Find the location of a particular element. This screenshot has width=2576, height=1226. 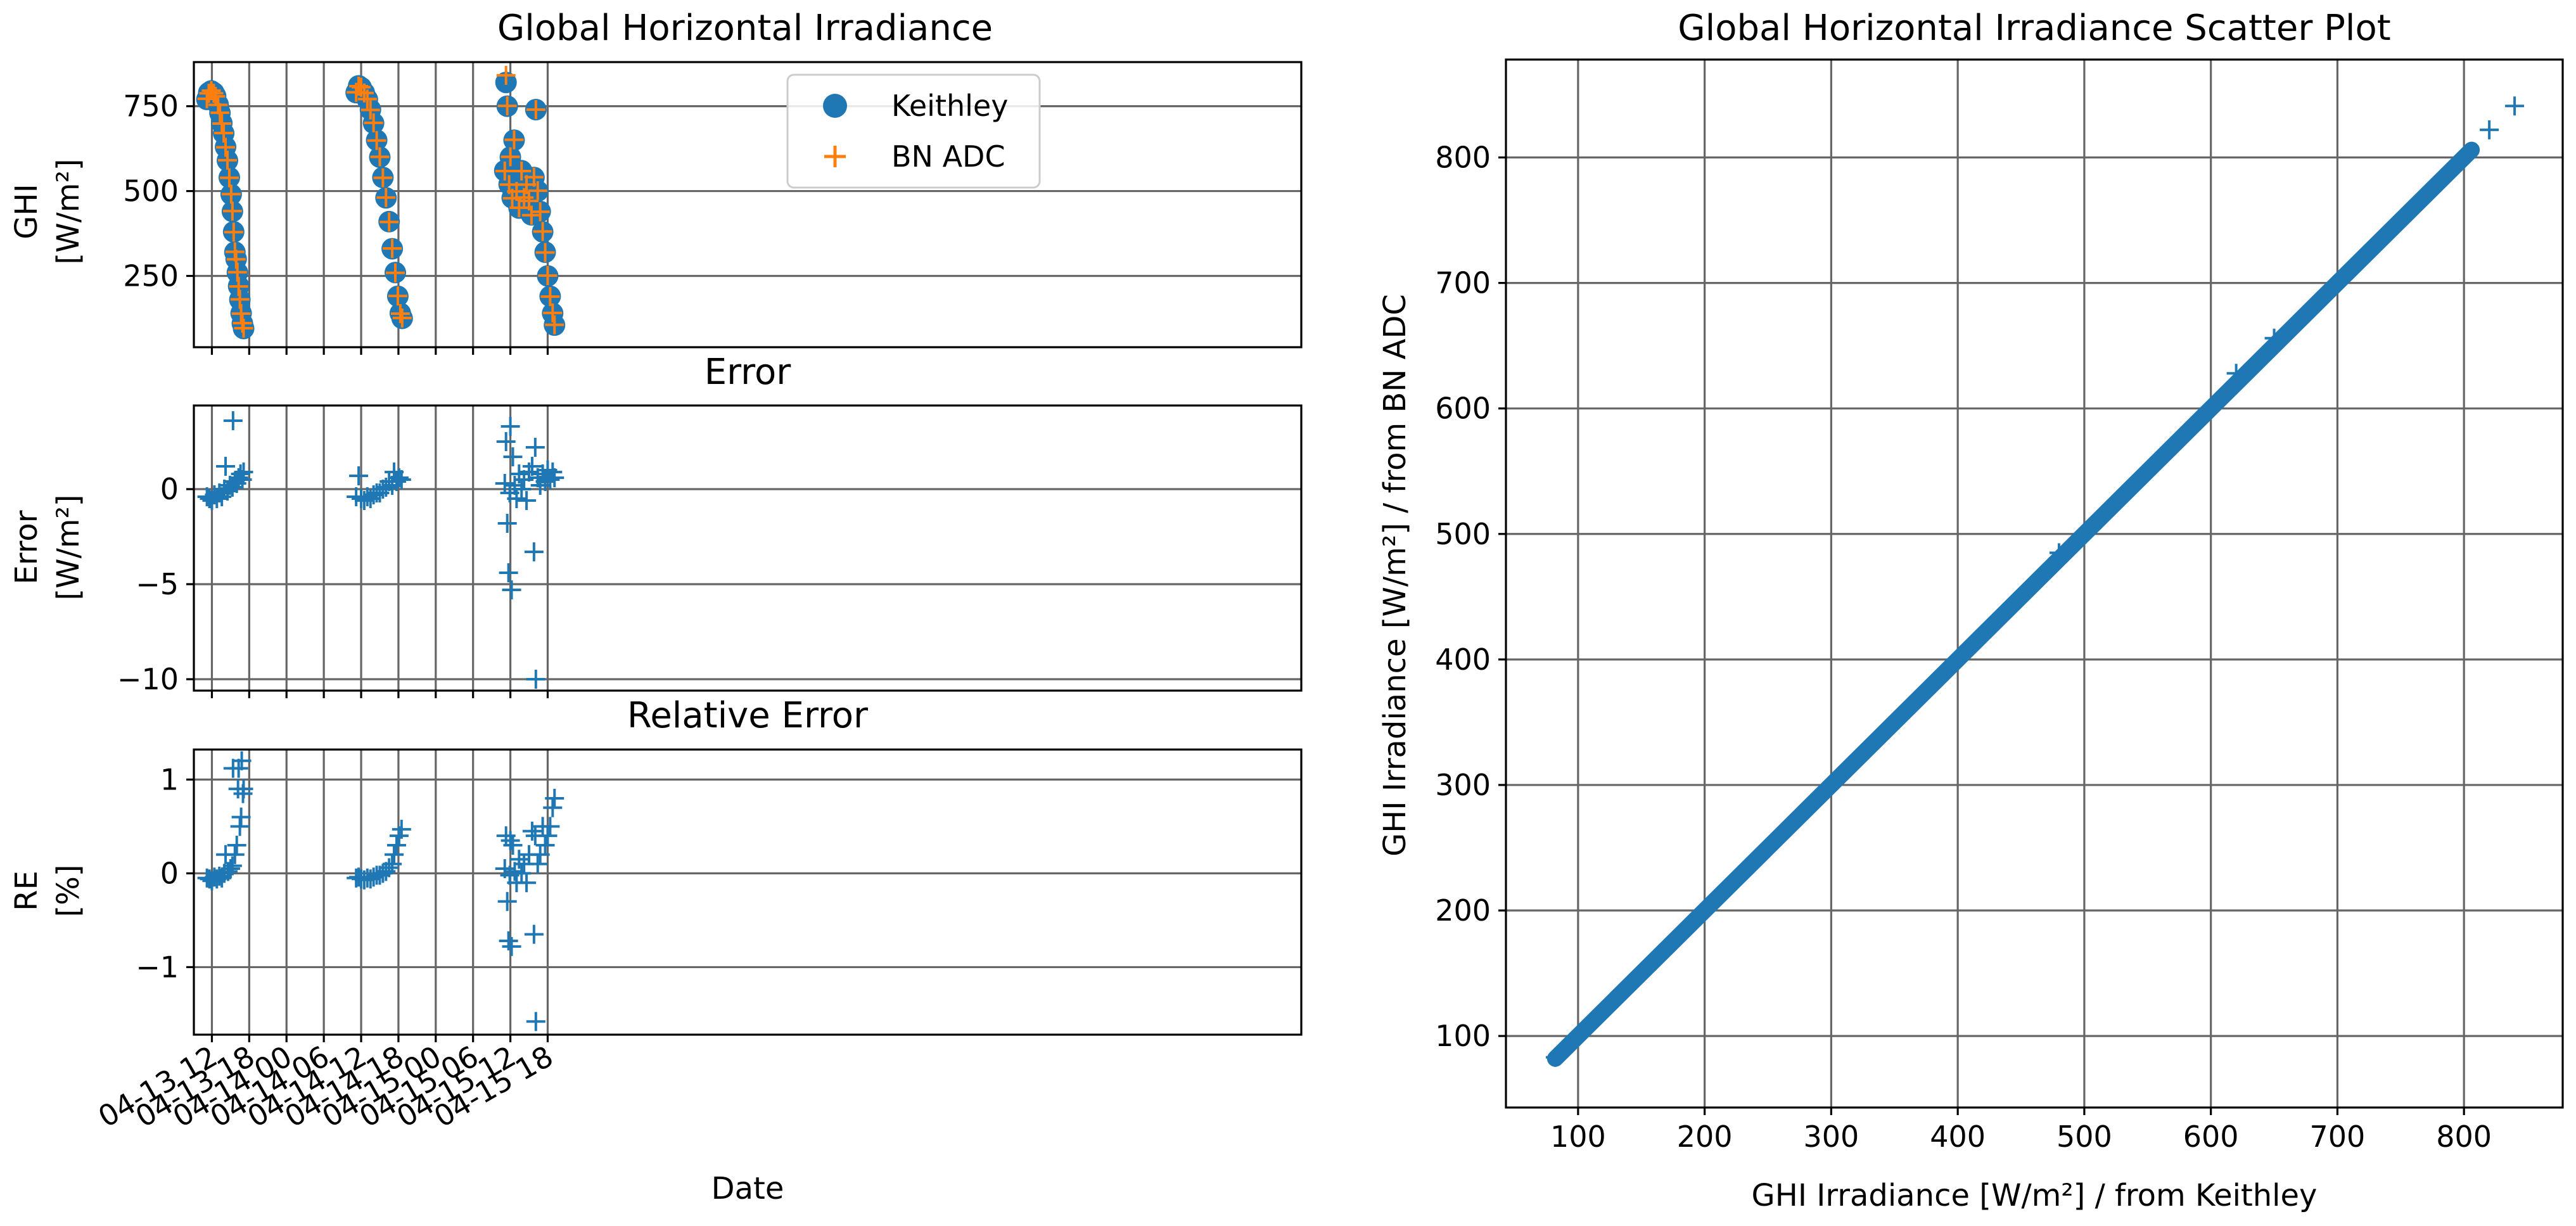

error-y-axis-label-unit: [W/m²] is located at coordinates (69, 547).